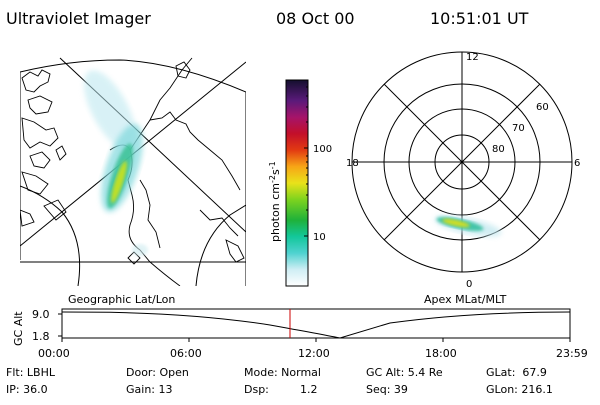 Image resolution: width=600 pixels, height=405 pixels. Describe the element at coordinates (282, 372) in the screenshot. I see `mode-info: Mode: Normal` at that location.